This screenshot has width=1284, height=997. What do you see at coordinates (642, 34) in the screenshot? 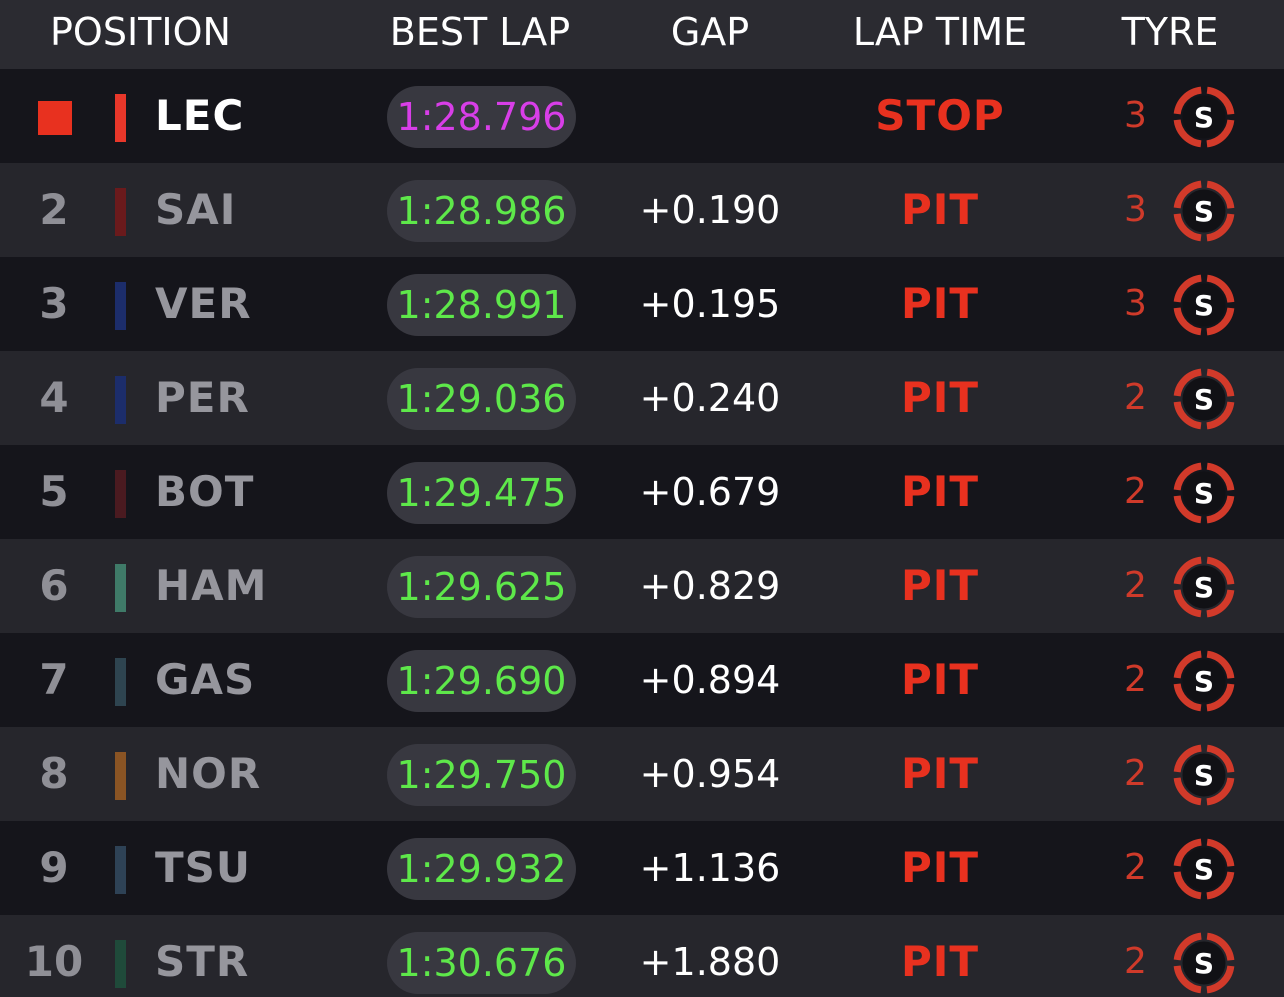
I see `column-header-bar: POSITION BEST LAP GAP LAP TIME TYRE` at bounding box center [642, 34].